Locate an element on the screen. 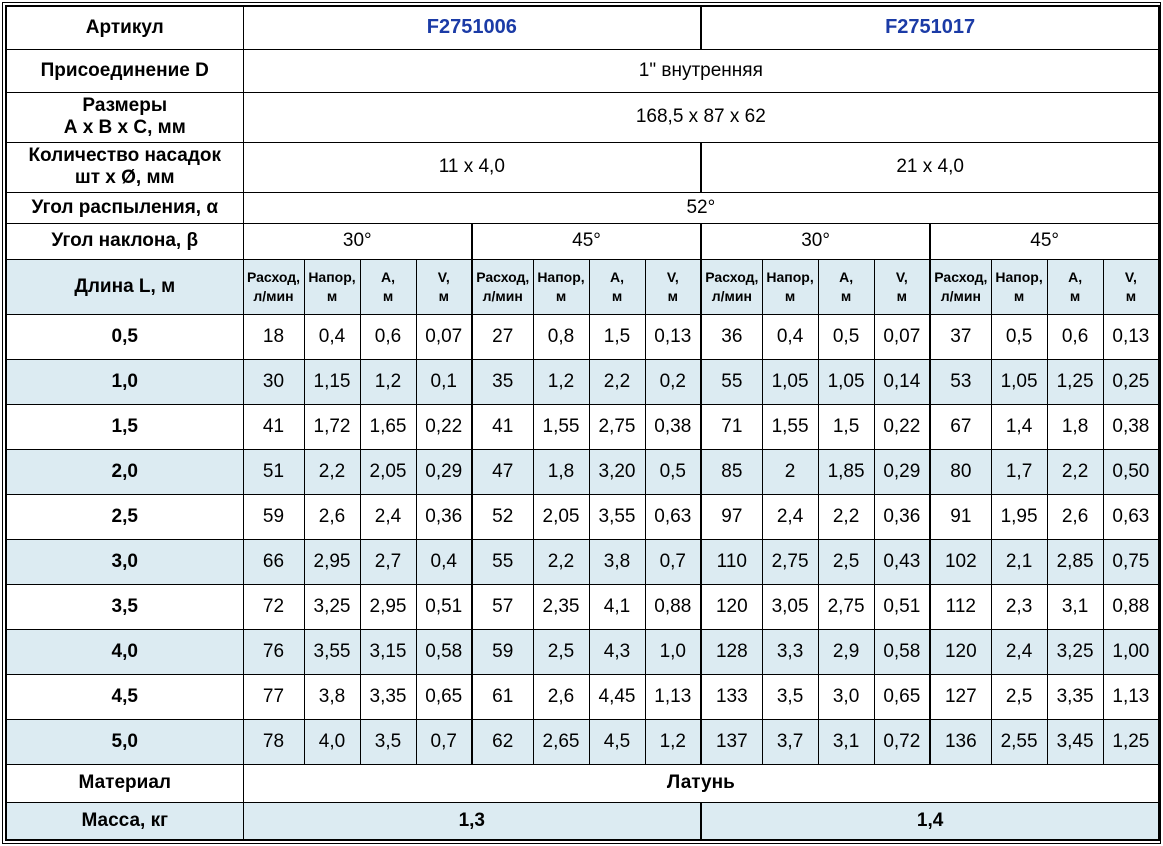 This screenshot has height=846, width=1163. data-cell: 1,2 is located at coordinates (388, 381).